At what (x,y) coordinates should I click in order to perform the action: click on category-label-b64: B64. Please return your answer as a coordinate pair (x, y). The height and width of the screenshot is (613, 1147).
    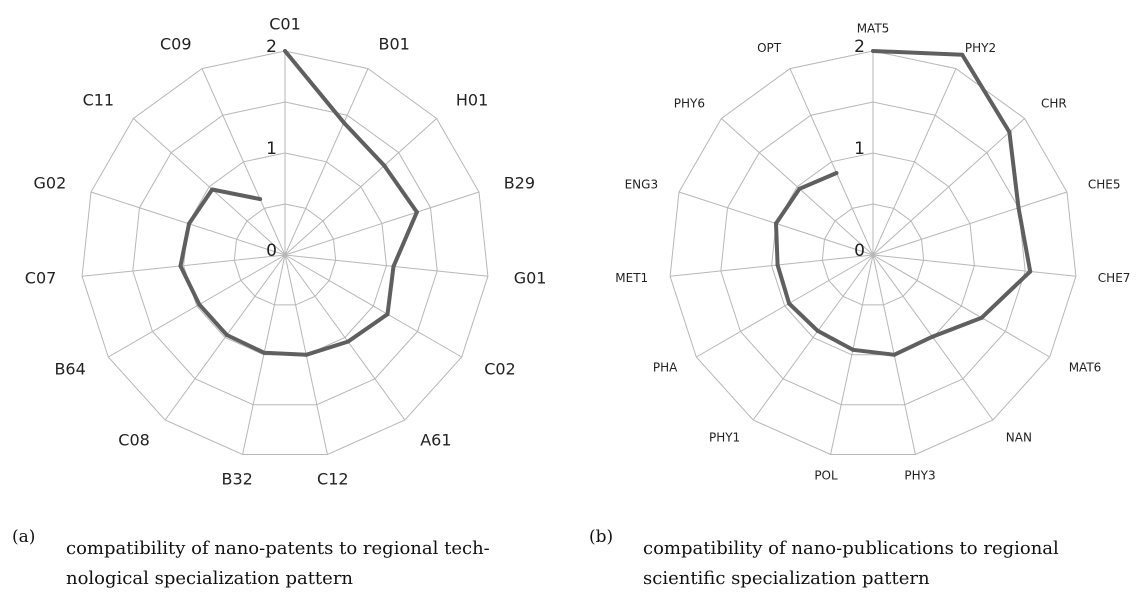
    Looking at the image, I should click on (69, 369).